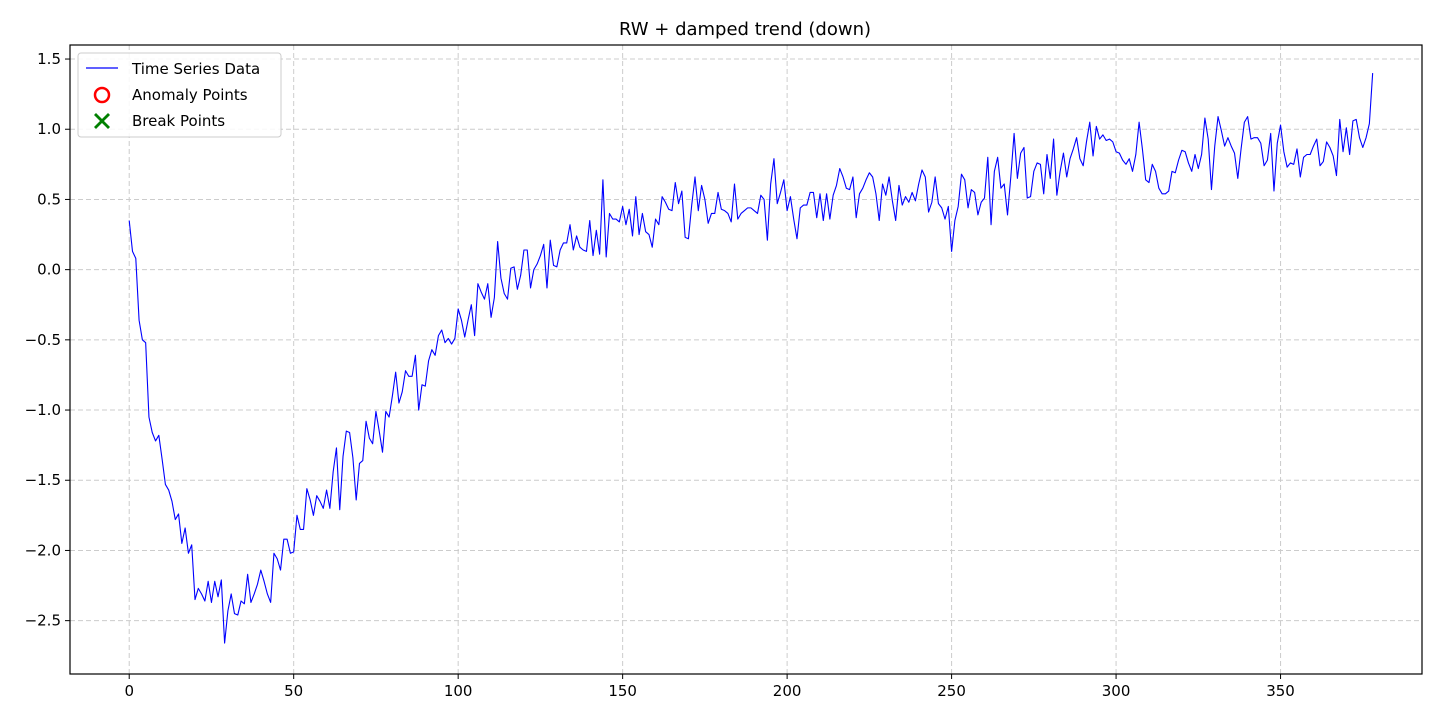  What do you see at coordinates (49, 270) in the screenshot?
I see `y-tick-label: 0.0` at bounding box center [49, 270].